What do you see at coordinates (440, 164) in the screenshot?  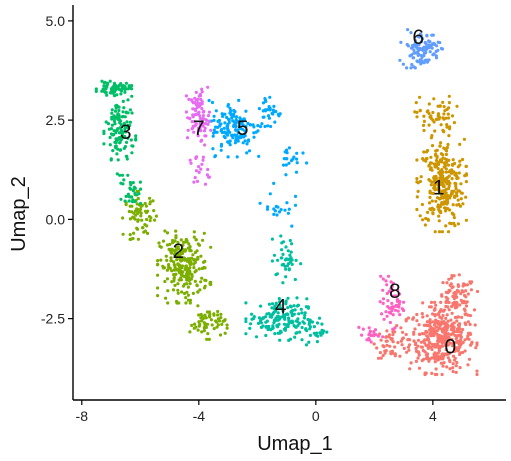 I see `cluster-1-points` at bounding box center [440, 164].